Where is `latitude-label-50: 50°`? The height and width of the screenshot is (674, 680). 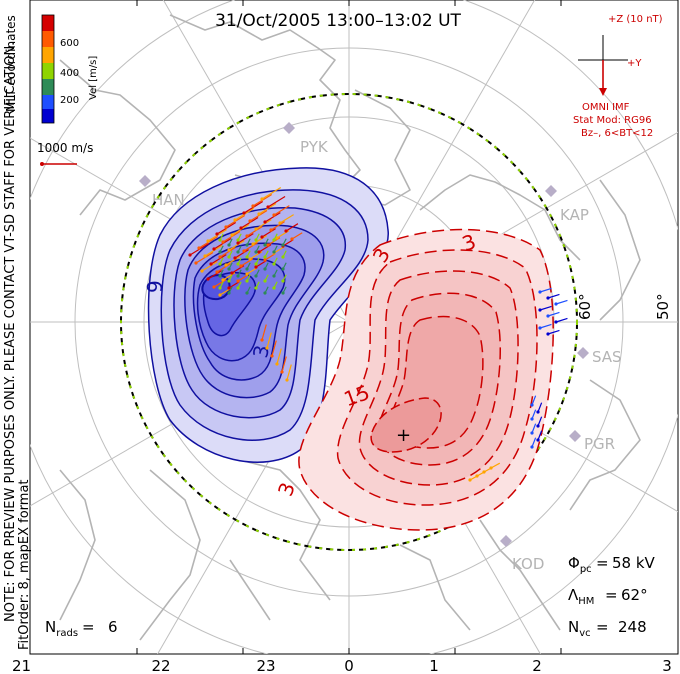 latitude-label-50: 50° is located at coordinates (663, 306).